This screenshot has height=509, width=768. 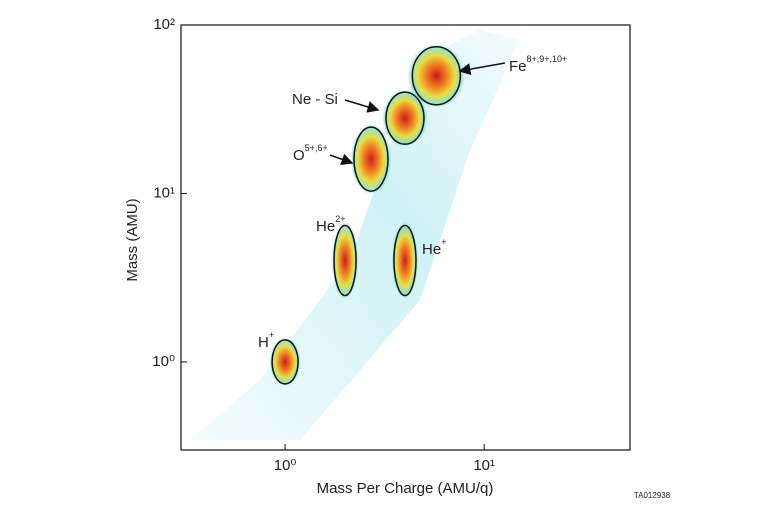 I want to click on cluster-label: He2+, so click(x=330, y=224).